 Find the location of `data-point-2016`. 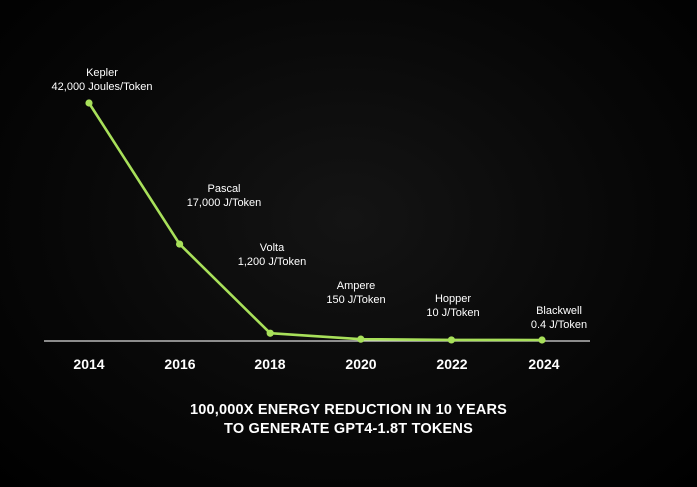

data-point-2016 is located at coordinates (180, 244).